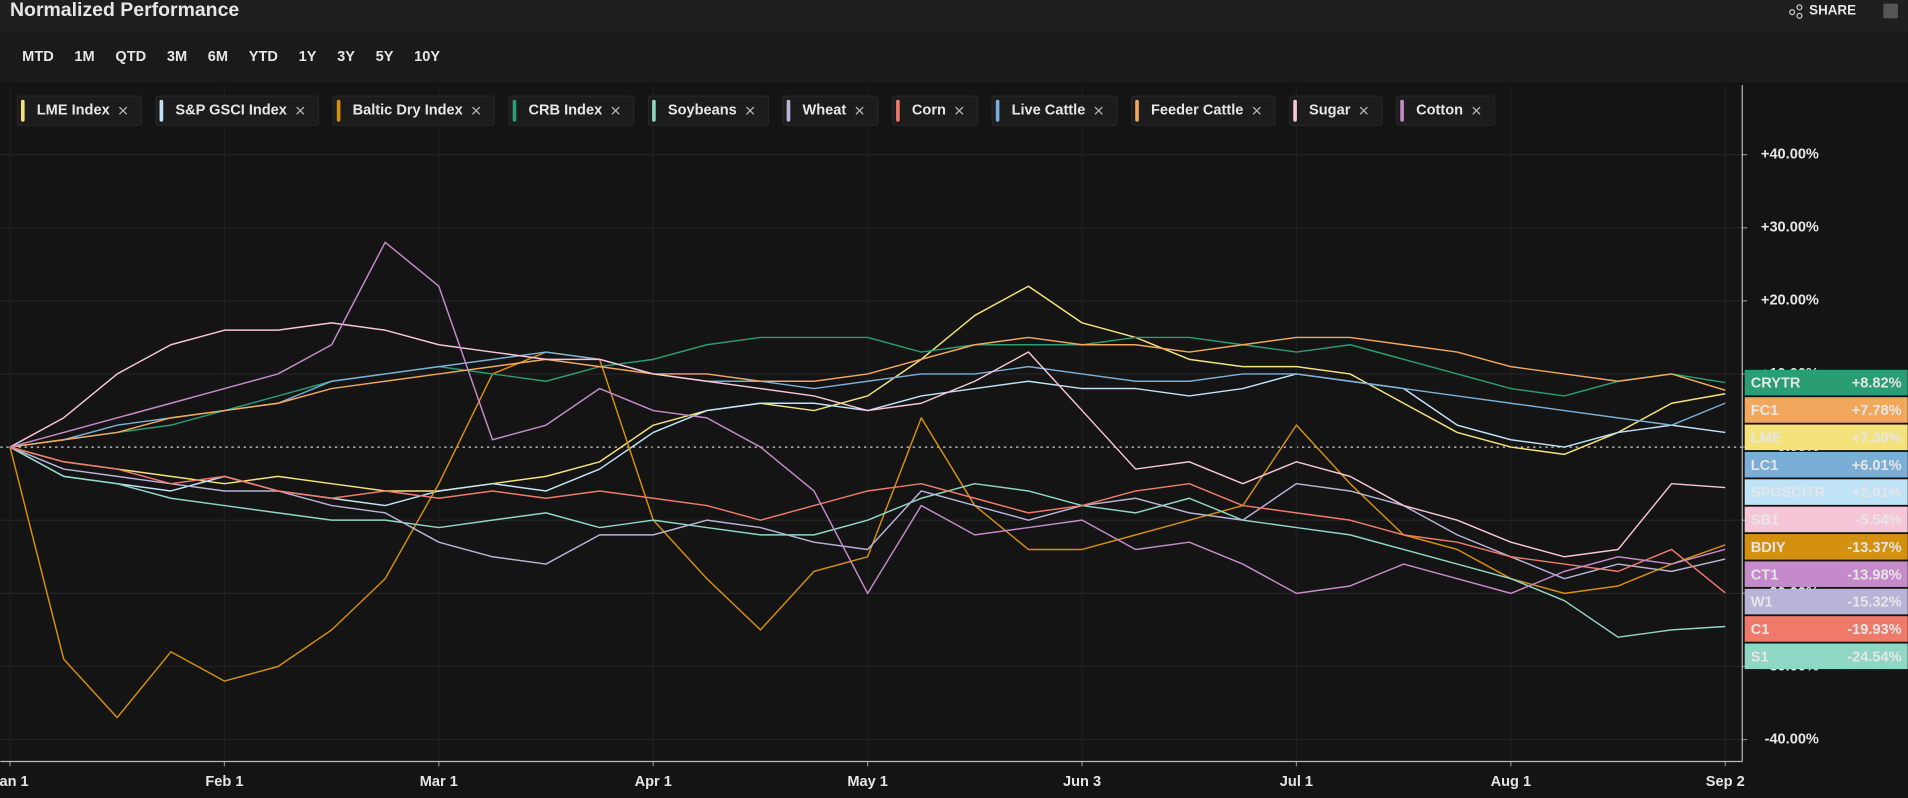  I want to click on y-tick-label: +30.00%, so click(1790, 228).